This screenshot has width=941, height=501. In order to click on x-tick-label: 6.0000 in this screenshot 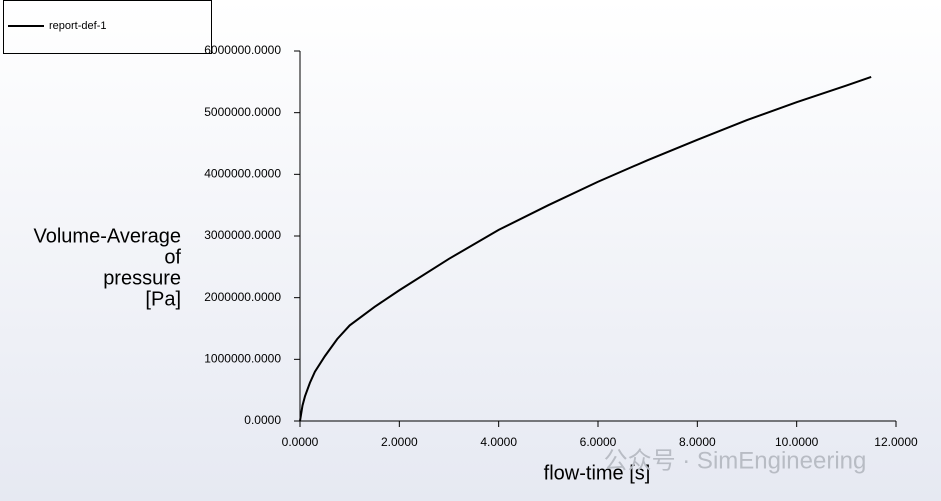, I will do `click(598, 442)`.